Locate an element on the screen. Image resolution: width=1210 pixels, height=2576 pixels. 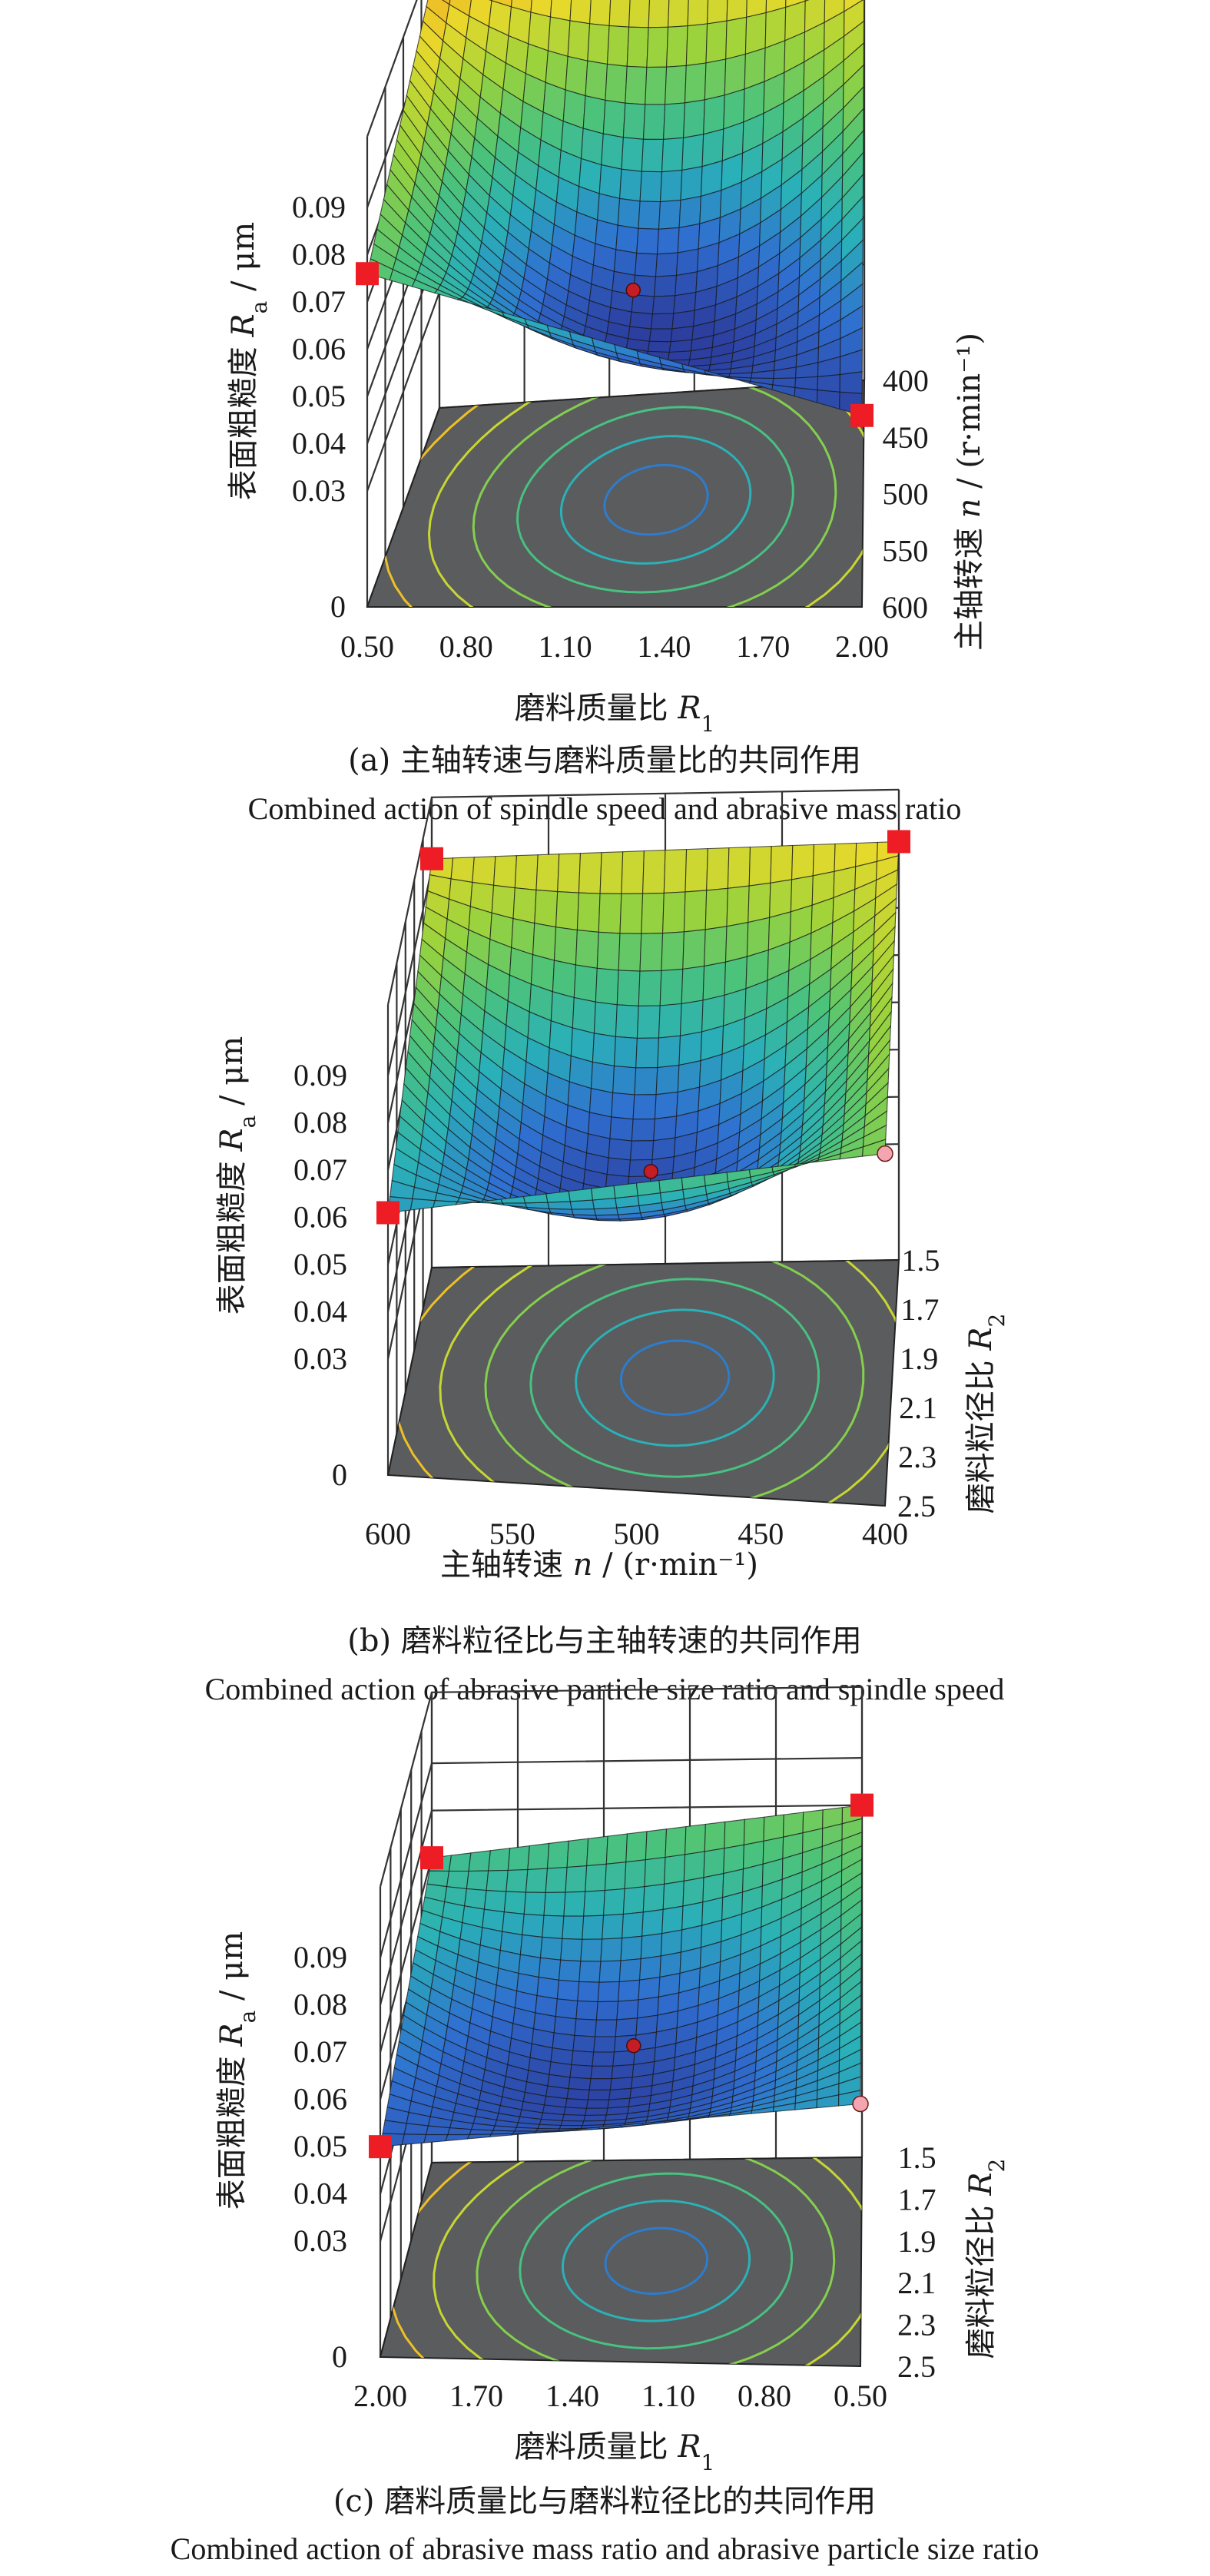
y-tick-label: 450 is located at coordinates (906, 437).